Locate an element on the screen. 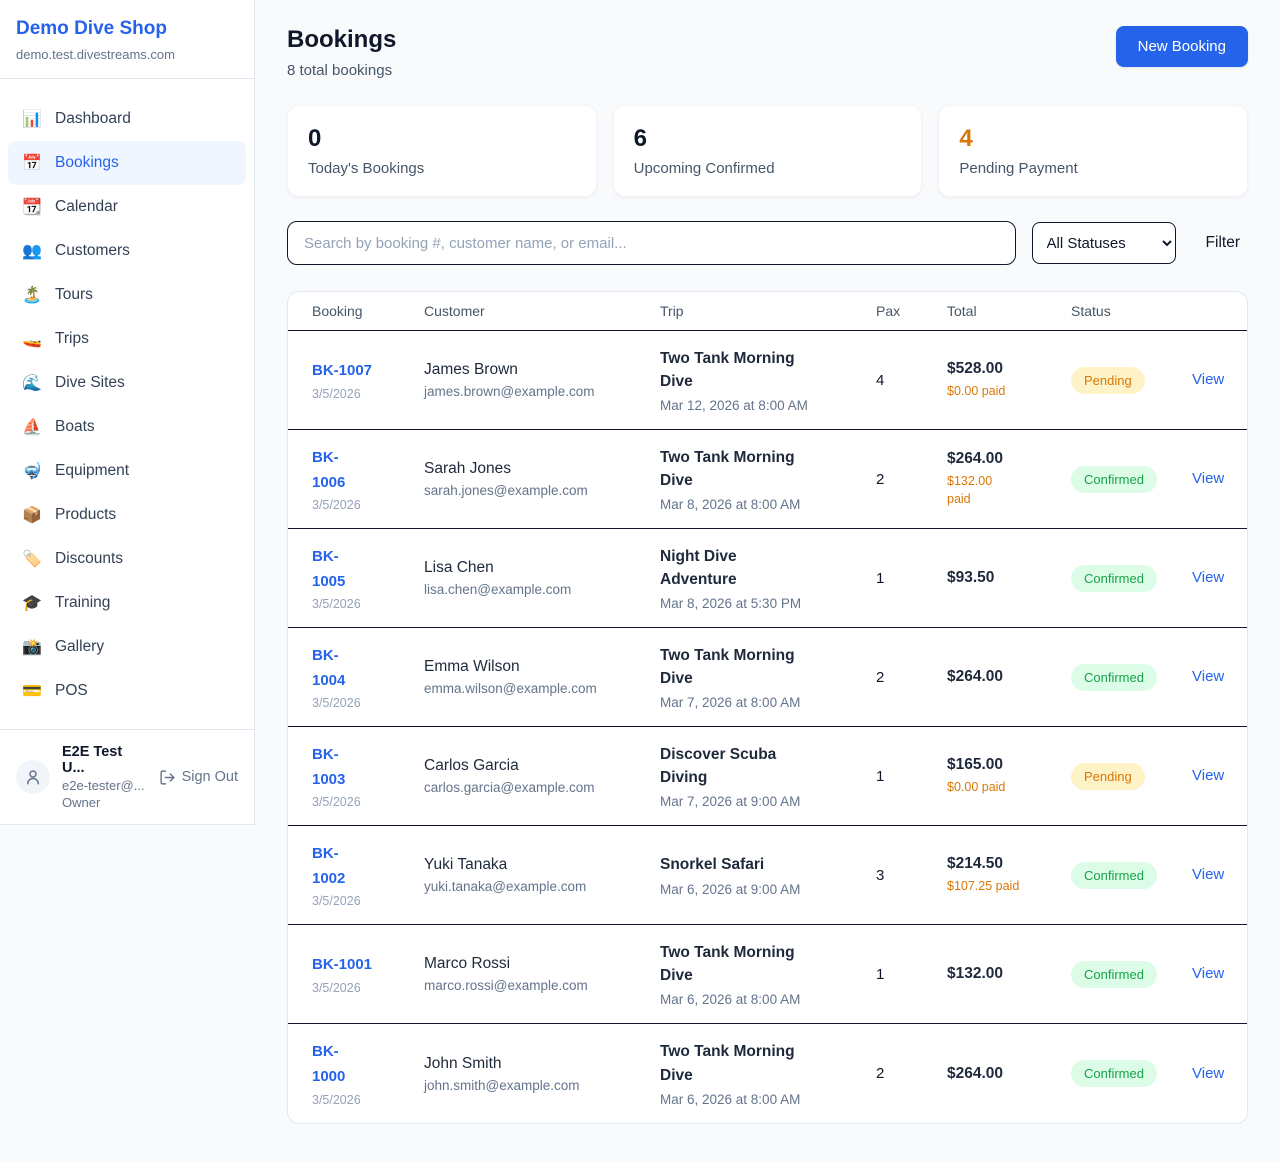 This screenshot has height=1162, width=1280. customer-name: Carlos Garcia is located at coordinates (471, 765).